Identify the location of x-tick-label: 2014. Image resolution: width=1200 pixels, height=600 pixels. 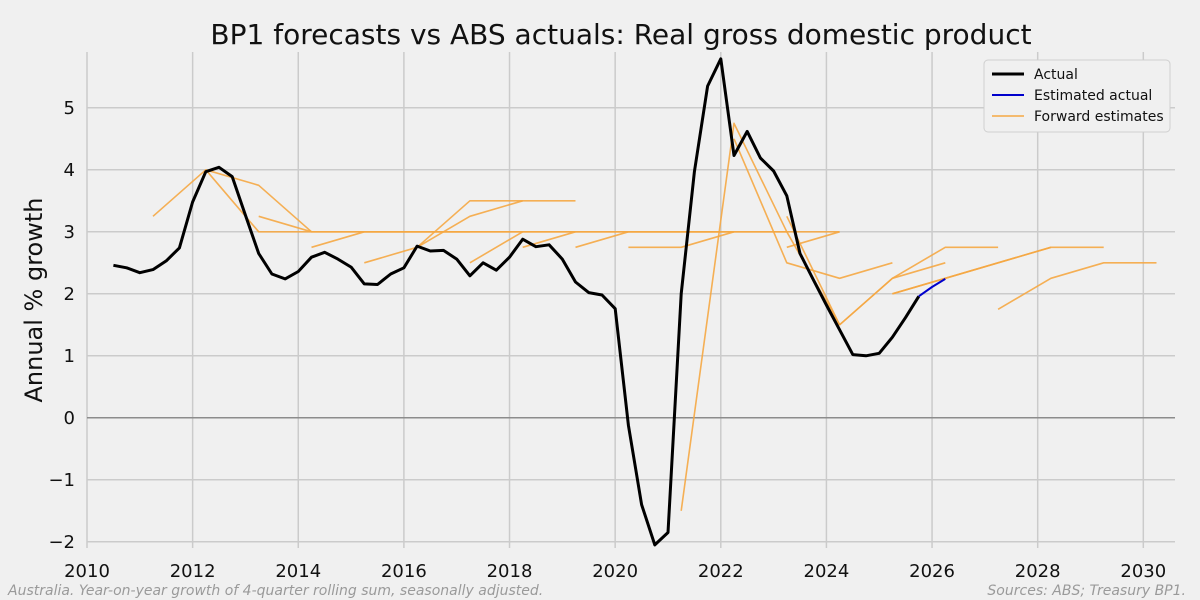
(298, 571).